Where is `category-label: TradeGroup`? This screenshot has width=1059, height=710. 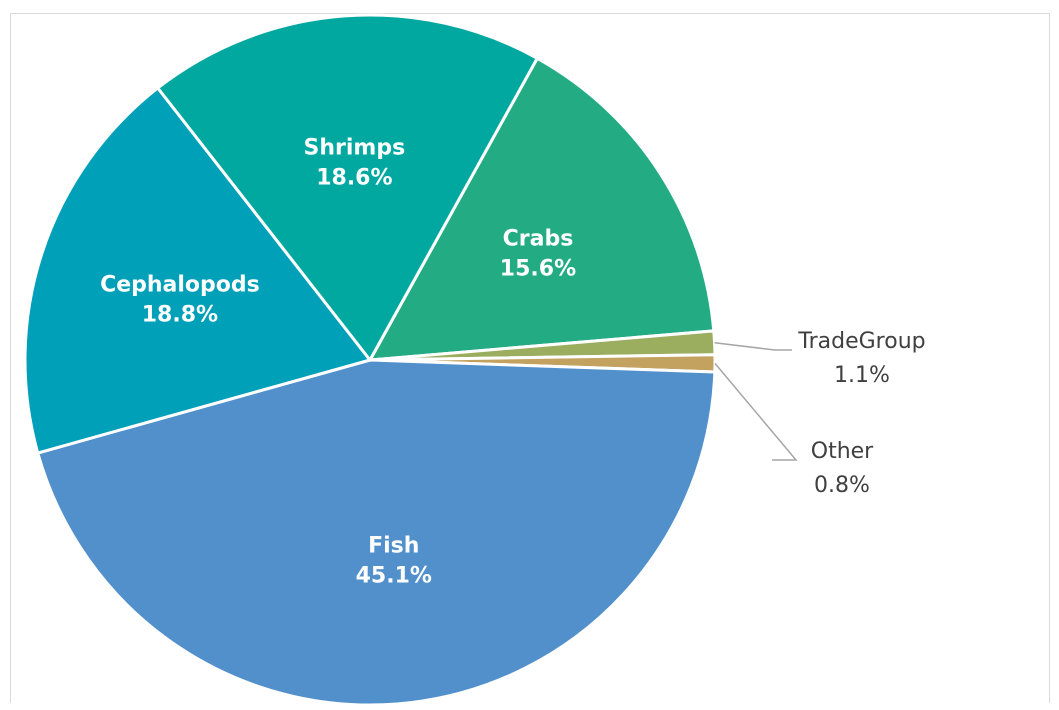 category-label: TradeGroup is located at coordinates (861, 341).